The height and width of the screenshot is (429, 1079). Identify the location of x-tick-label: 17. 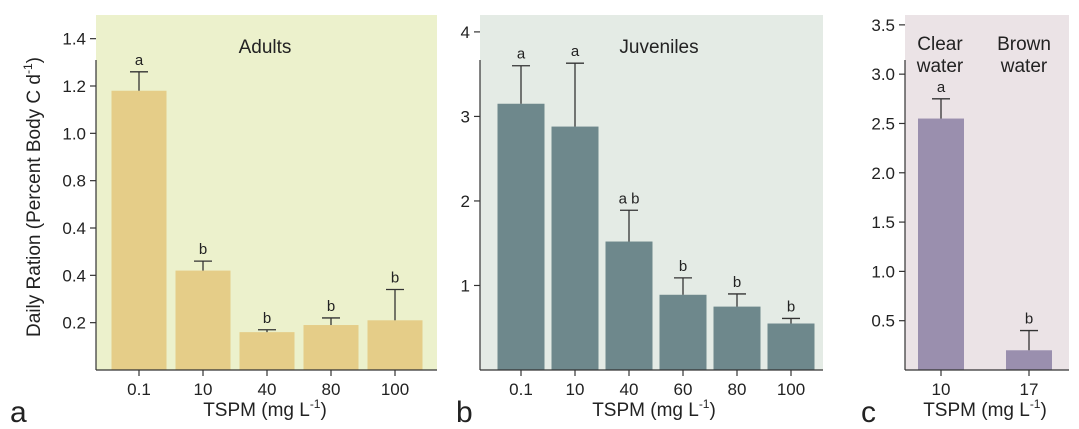
(1029, 389).